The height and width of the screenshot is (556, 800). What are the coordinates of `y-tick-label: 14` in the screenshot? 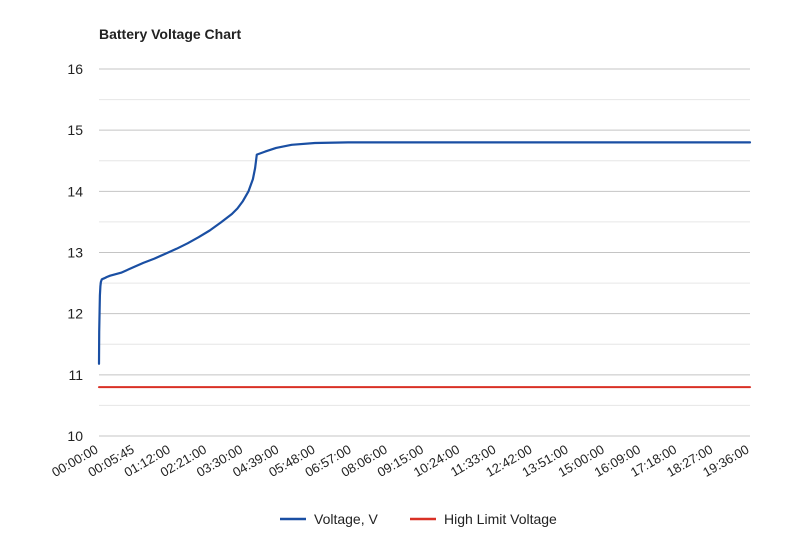 It's located at (75, 191).